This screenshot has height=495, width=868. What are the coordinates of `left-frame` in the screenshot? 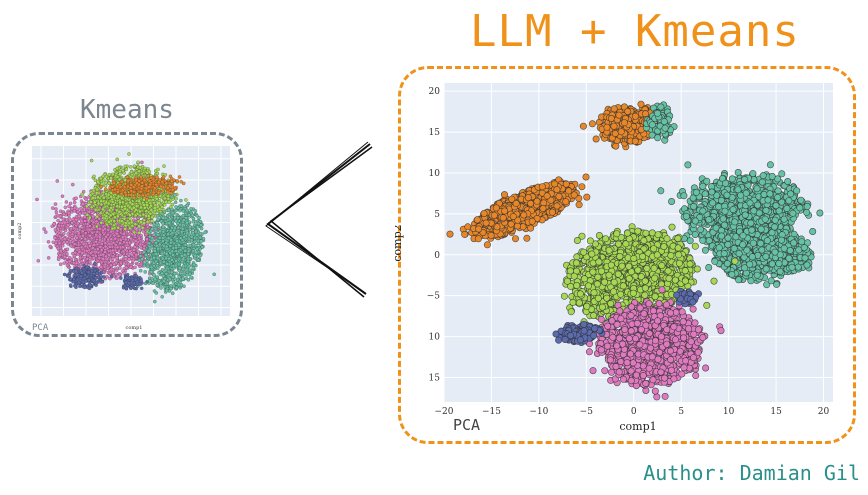 It's located at (127, 234).